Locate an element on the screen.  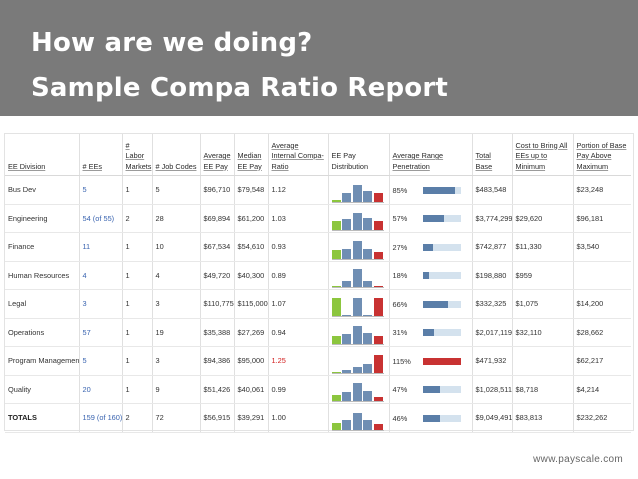
division-cell: Program Management is located at coordinates (42, 361).